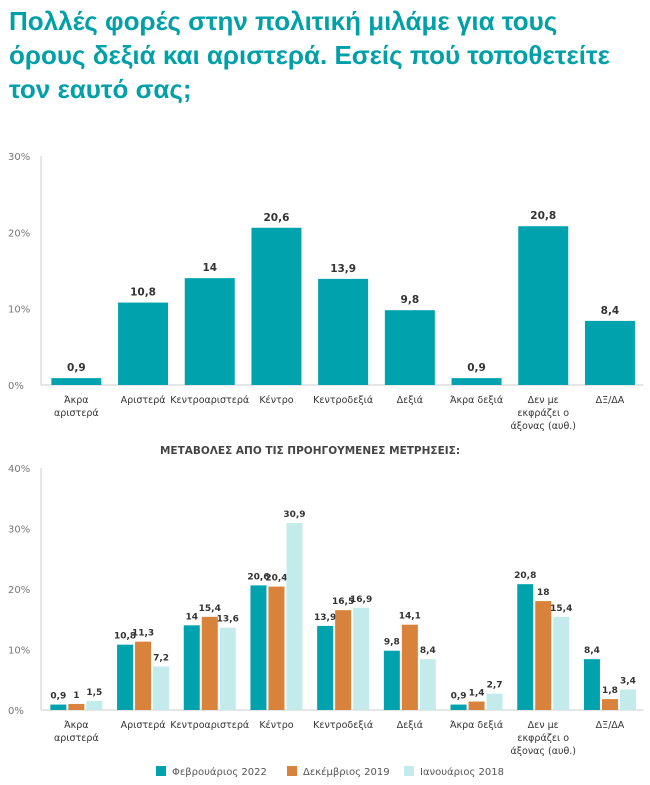 The height and width of the screenshot is (785, 650). I want to click on data-label: 30,9, so click(294, 515).